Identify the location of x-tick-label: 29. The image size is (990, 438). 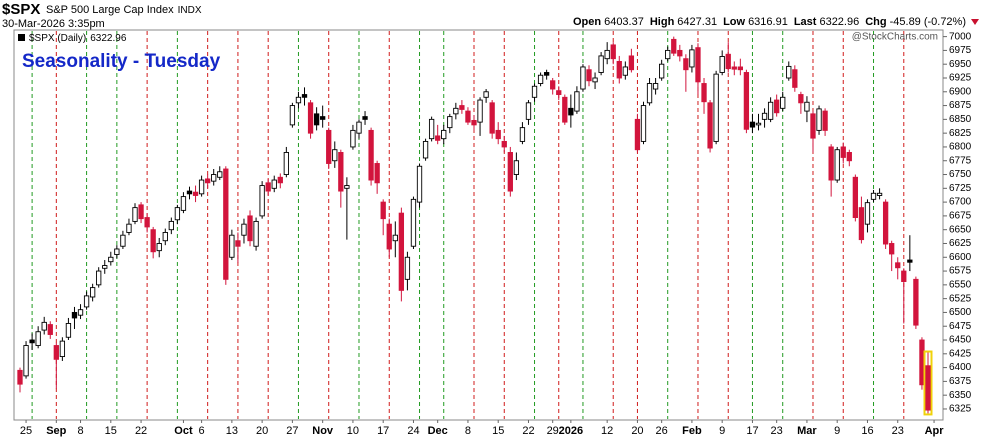
(553, 431).